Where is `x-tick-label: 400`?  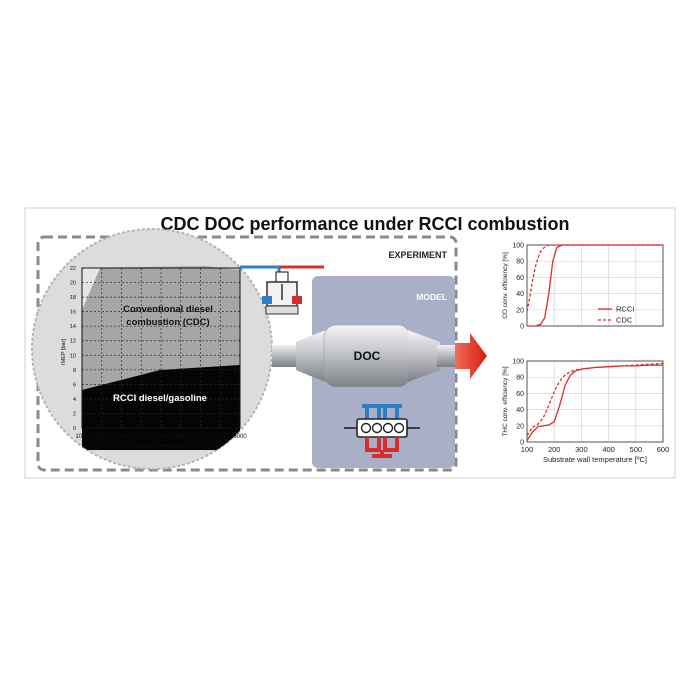
x-tick-label: 400 is located at coordinates (608, 449).